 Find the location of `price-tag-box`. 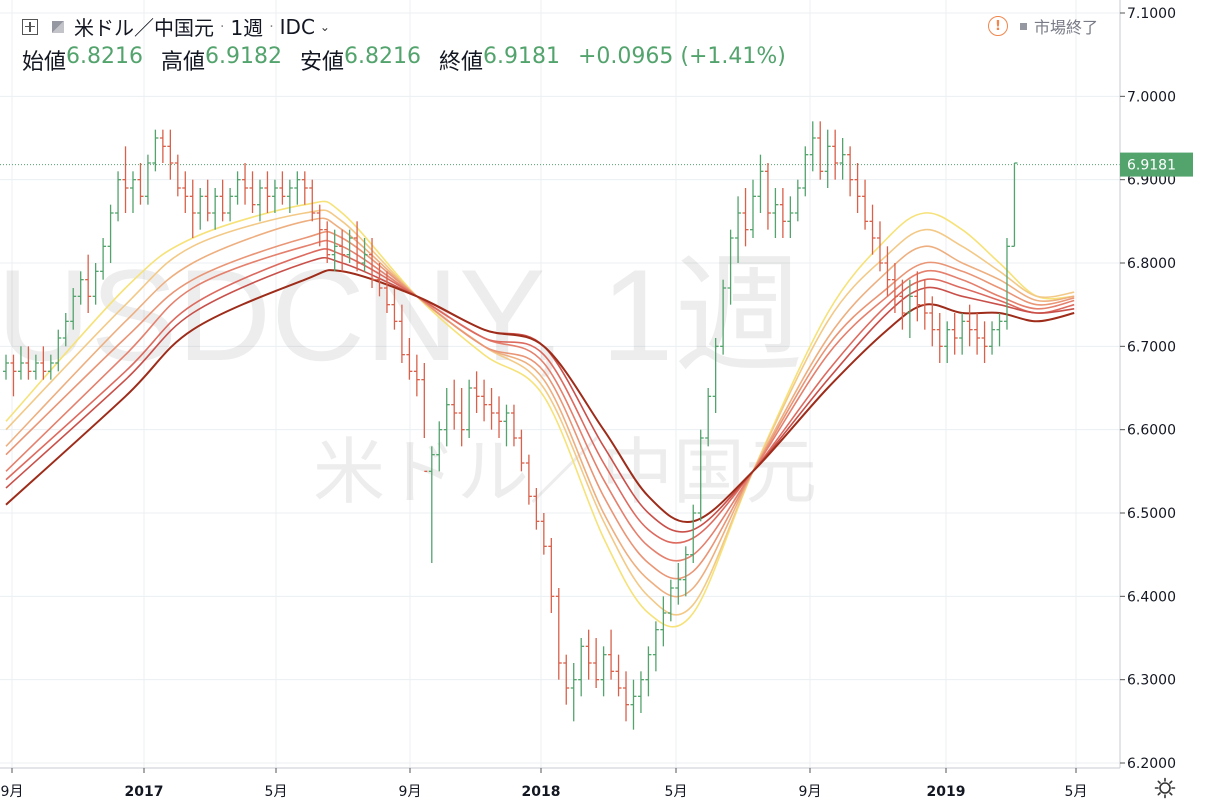

price-tag-box is located at coordinates (1156, 164).